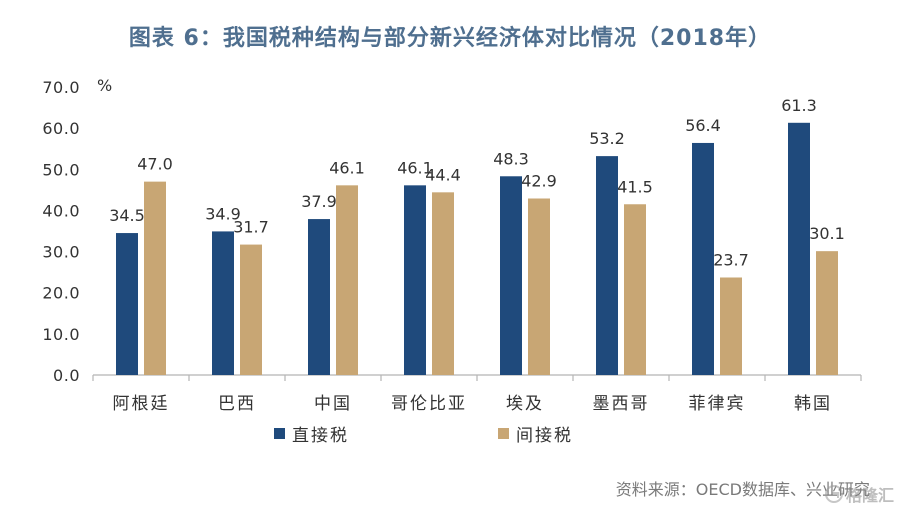 This screenshot has width=900, height=511. Describe the element at coordinates (731, 259) in the screenshot. I see `data-label: 23.7` at that location.